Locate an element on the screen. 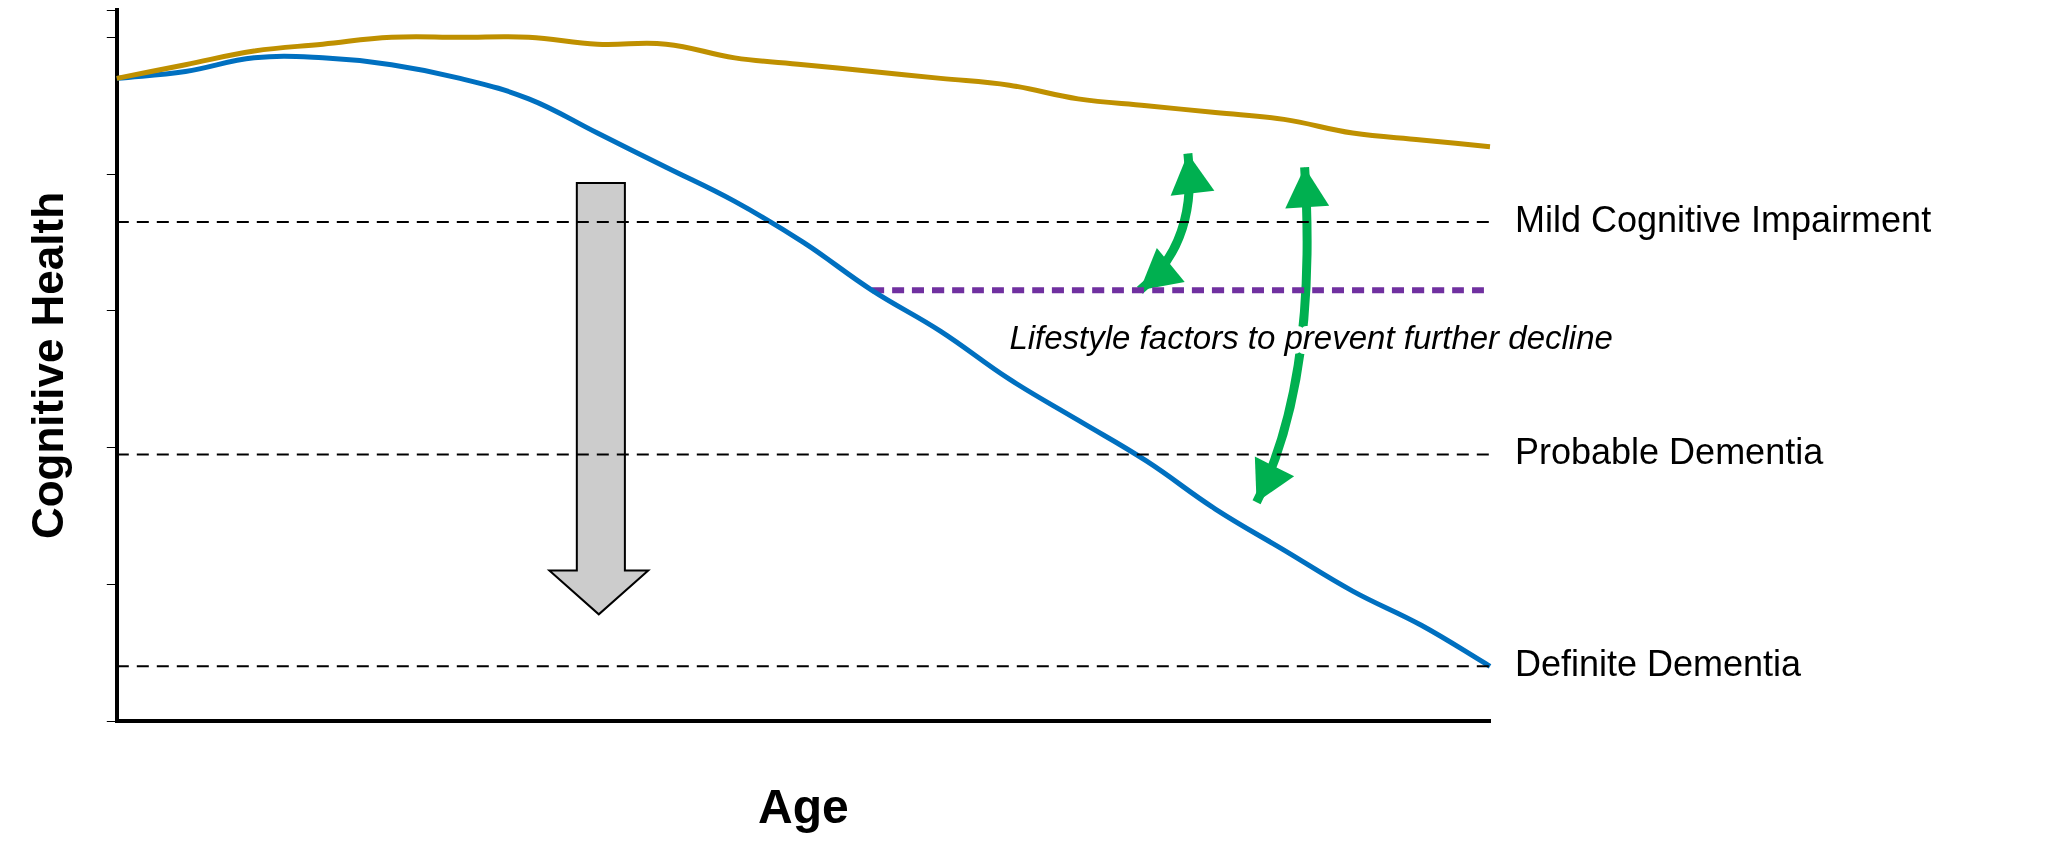  ref-line-label: Probable Dementia is located at coordinates (1670, 452).